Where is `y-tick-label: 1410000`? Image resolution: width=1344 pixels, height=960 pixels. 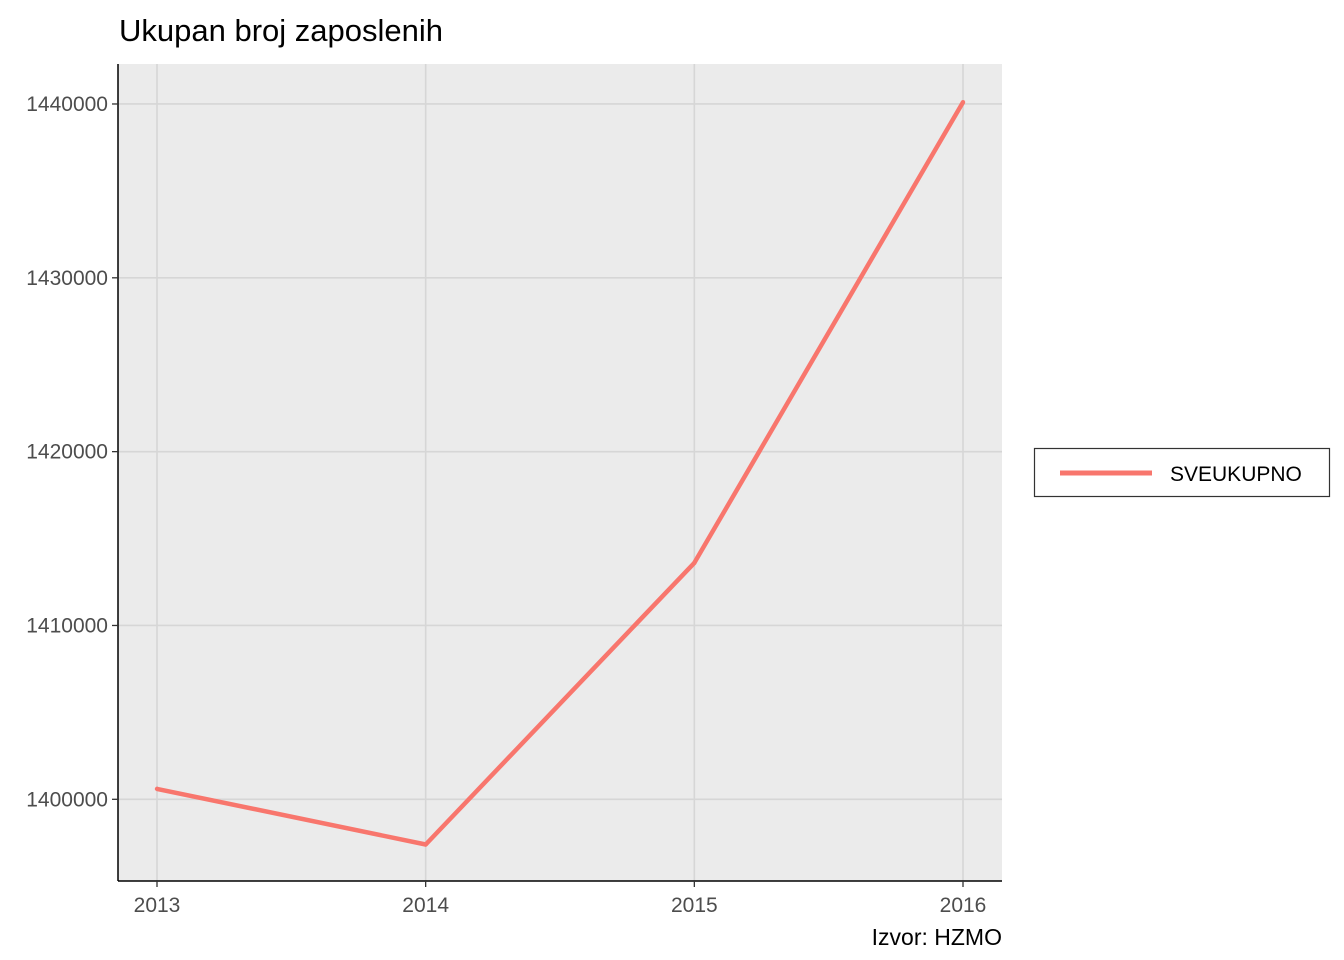
y-tick-label: 1410000 is located at coordinates (67, 625).